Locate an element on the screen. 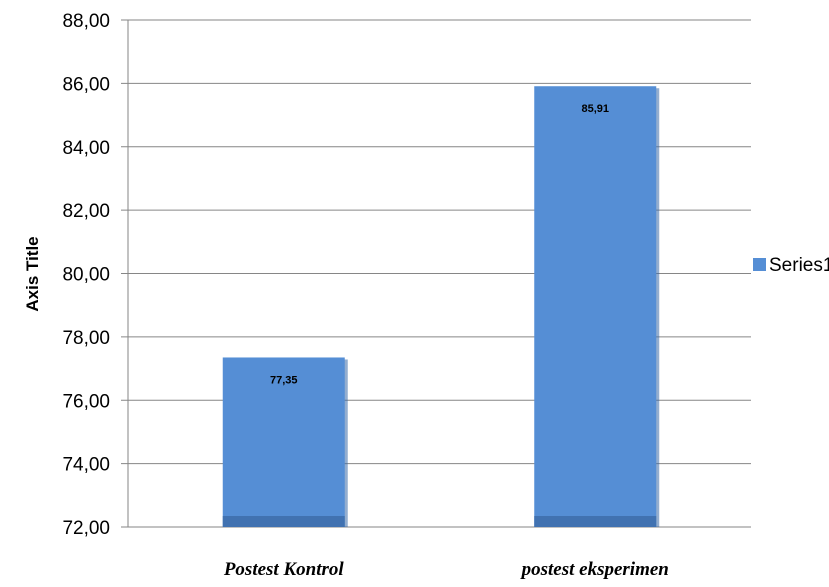 Image resolution: width=829 pixels, height=587 pixels. y-axis-title: Axis Title is located at coordinates (32, 273).